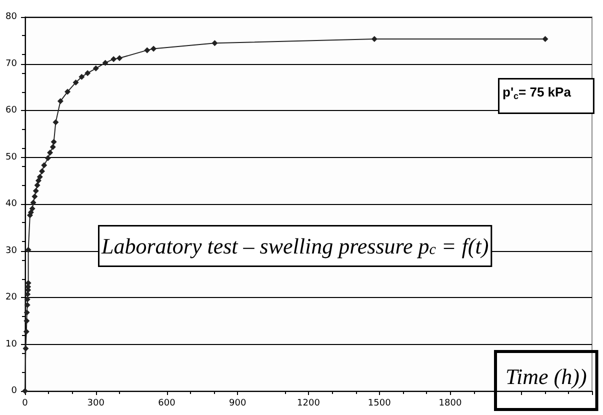  Describe the element at coordinates (12, 344) in the screenshot. I see `y-tick-label: 10` at that location.